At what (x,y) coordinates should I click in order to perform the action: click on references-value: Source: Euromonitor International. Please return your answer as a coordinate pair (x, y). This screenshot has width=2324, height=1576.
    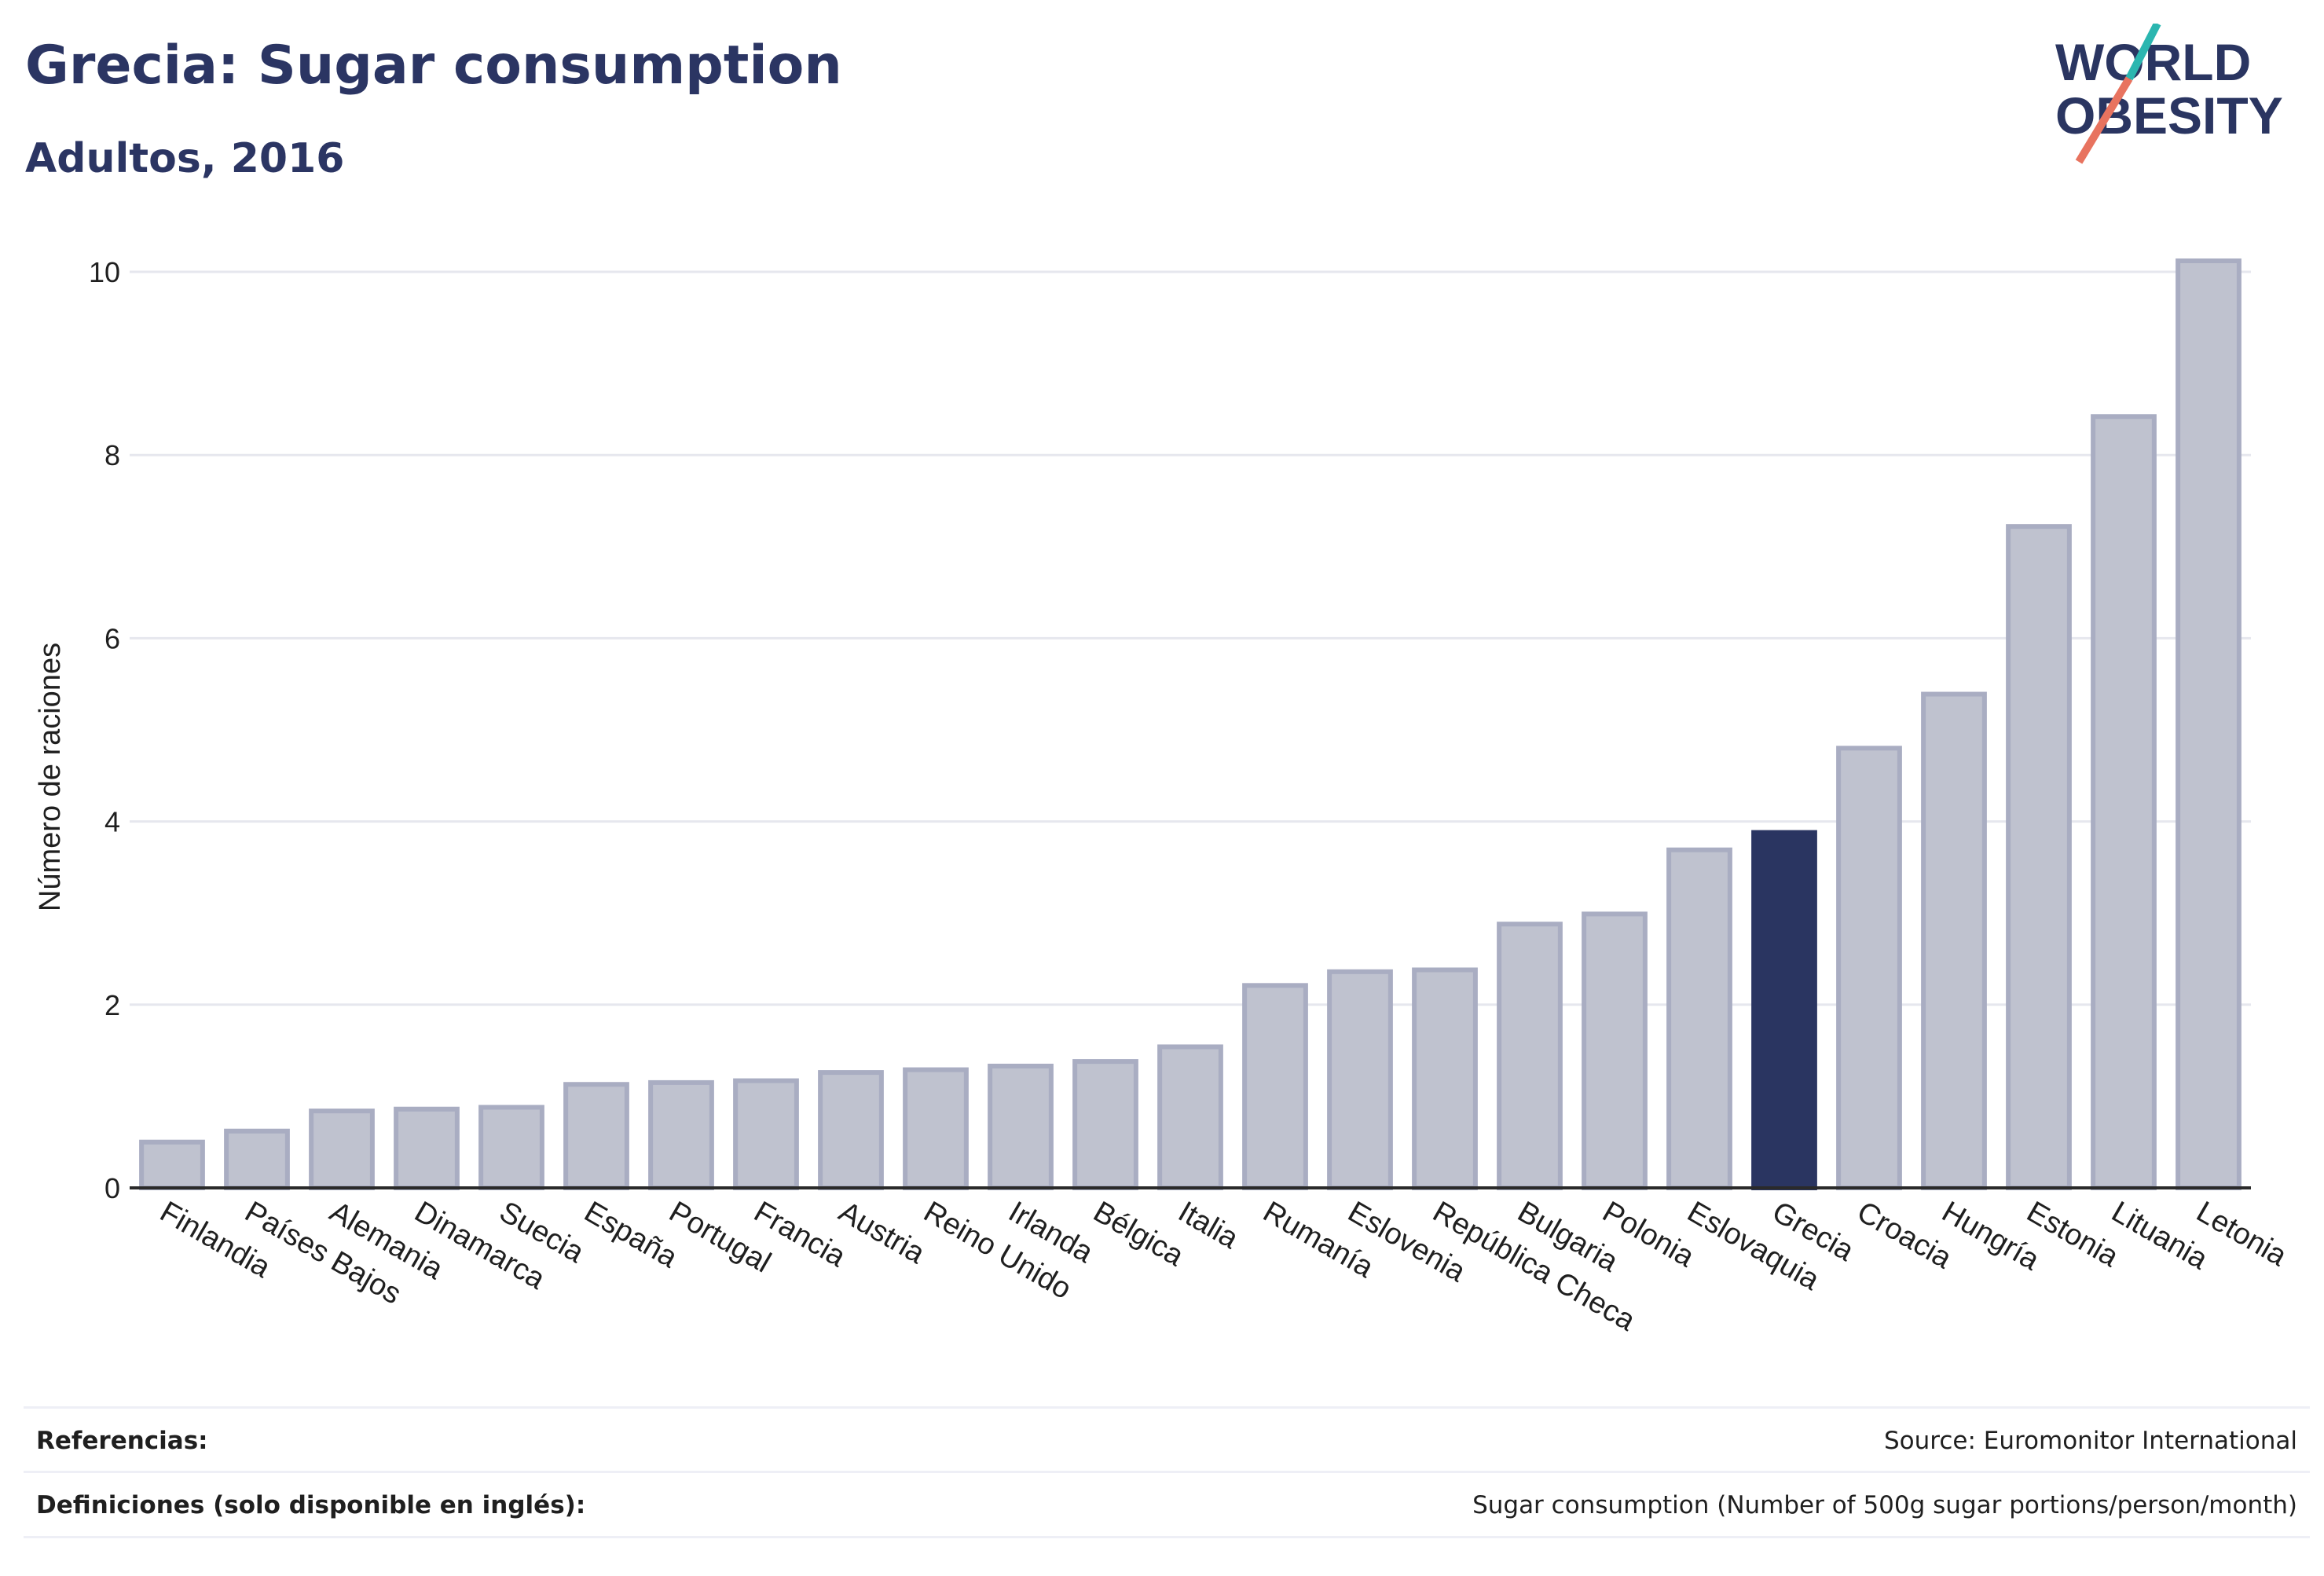
    Looking at the image, I should click on (2090, 1441).